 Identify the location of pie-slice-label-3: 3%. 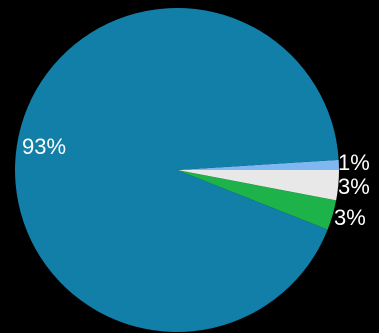
(350, 217).